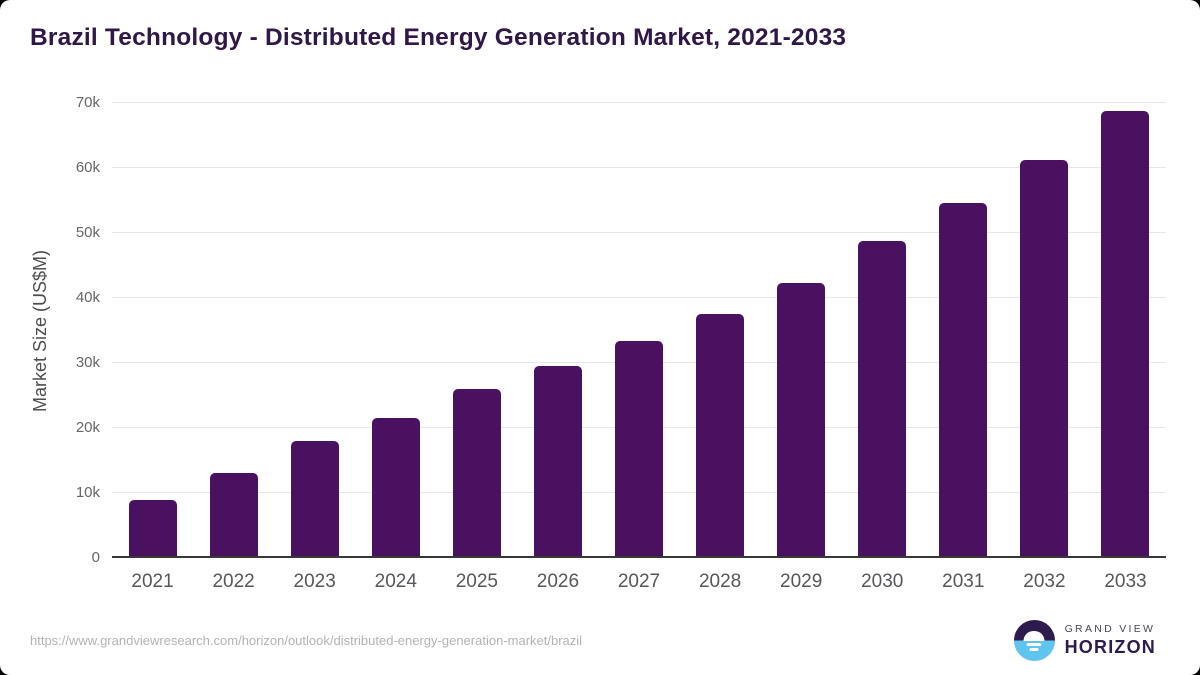  What do you see at coordinates (639, 102) in the screenshot?
I see `gridline-70k` at bounding box center [639, 102].